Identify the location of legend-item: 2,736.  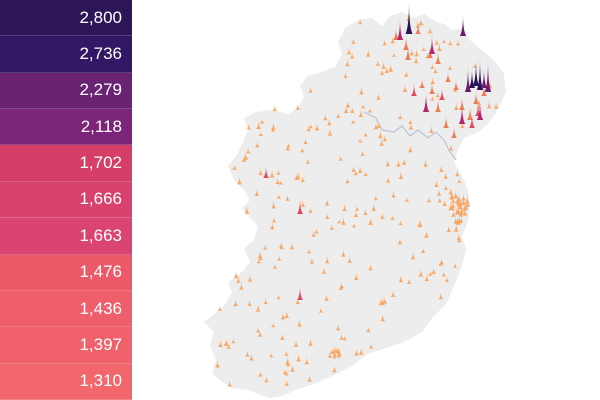
(66, 54).